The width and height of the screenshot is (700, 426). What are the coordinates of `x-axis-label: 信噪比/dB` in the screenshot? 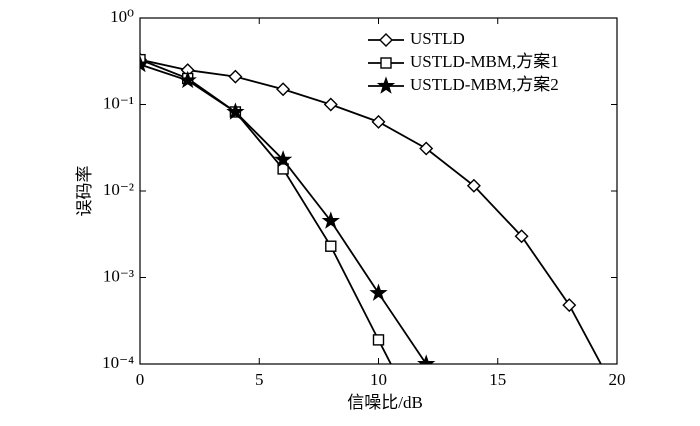 It's located at (385, 402).